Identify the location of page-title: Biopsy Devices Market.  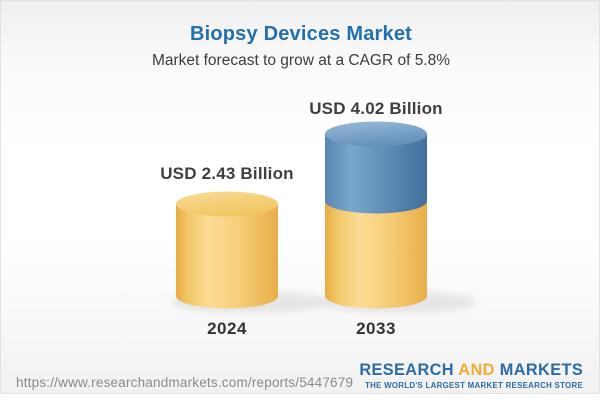
(301, 34).